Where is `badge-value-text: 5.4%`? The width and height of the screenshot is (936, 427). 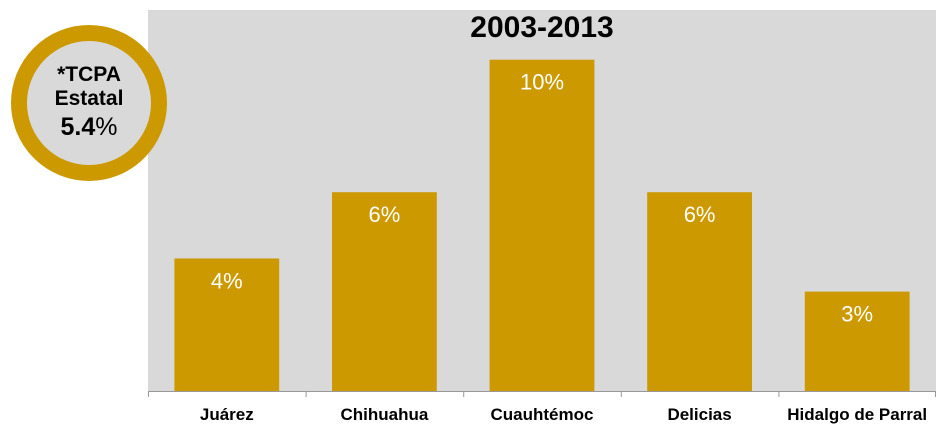
badge-value-text: 5.4% is located at coordinates (89, 127).